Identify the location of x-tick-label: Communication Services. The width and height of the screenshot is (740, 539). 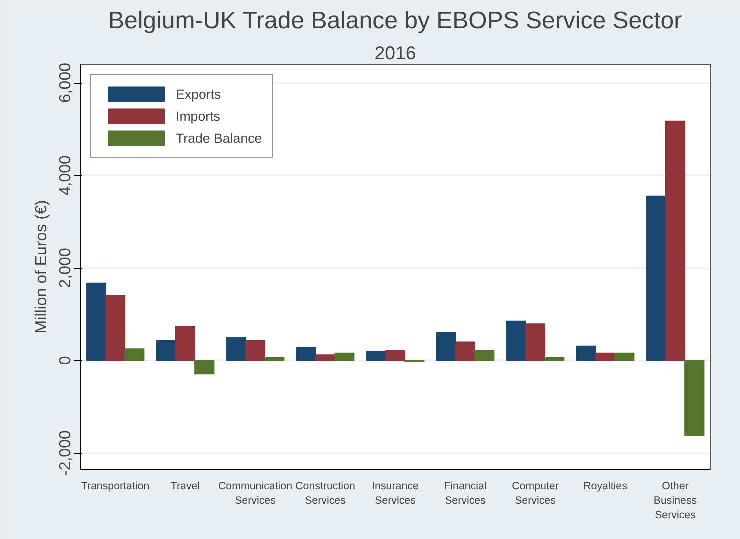
(255, 493).